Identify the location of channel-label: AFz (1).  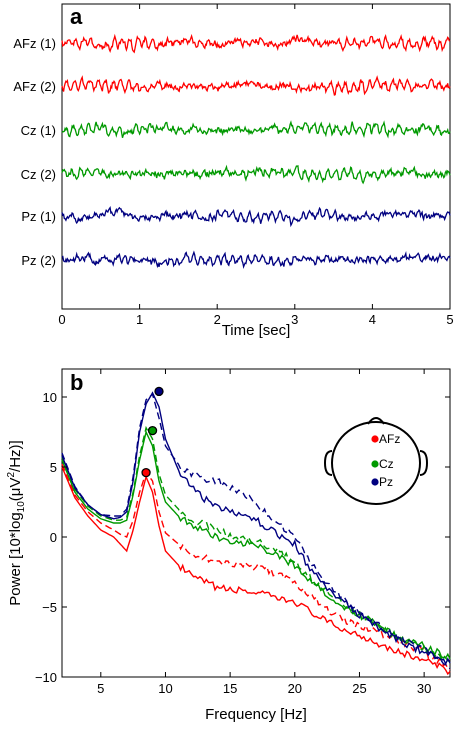
(34, 43).